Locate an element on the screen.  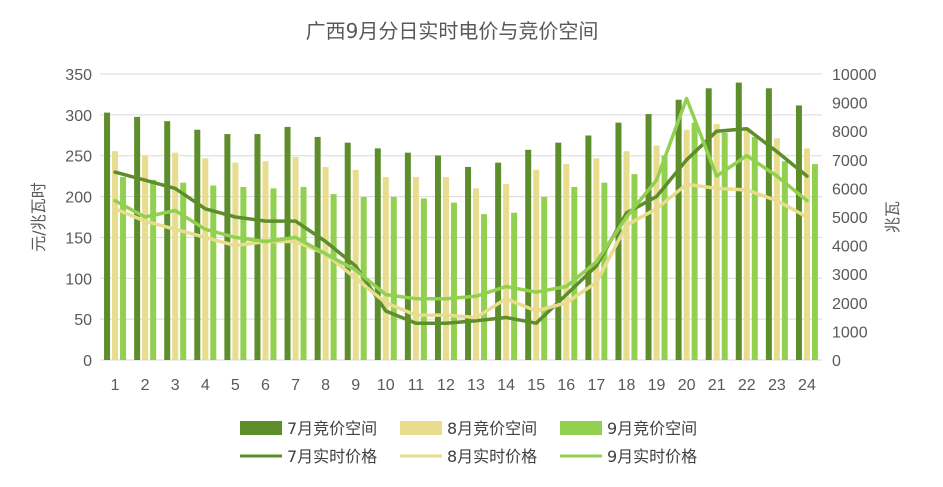
watermark: 大数跨境 is located at coordinates (58, 467).